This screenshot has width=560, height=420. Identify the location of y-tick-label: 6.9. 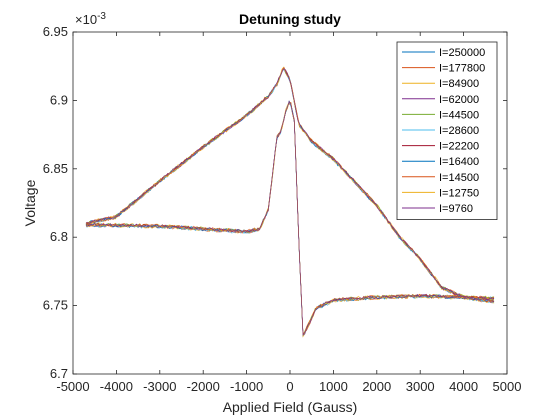
(59, 99).